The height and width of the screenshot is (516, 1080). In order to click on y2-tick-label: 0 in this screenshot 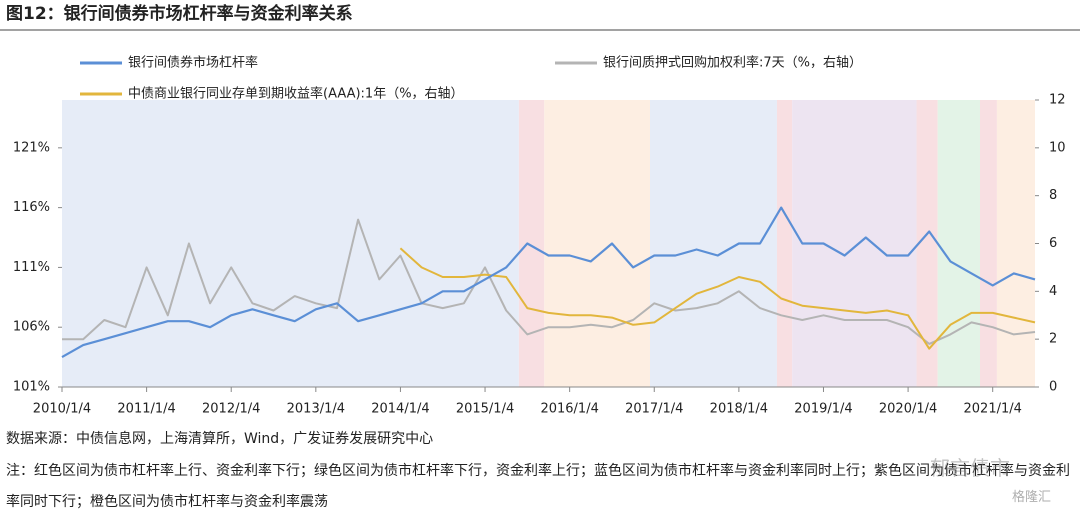, I will do `click(1053, 387)`.